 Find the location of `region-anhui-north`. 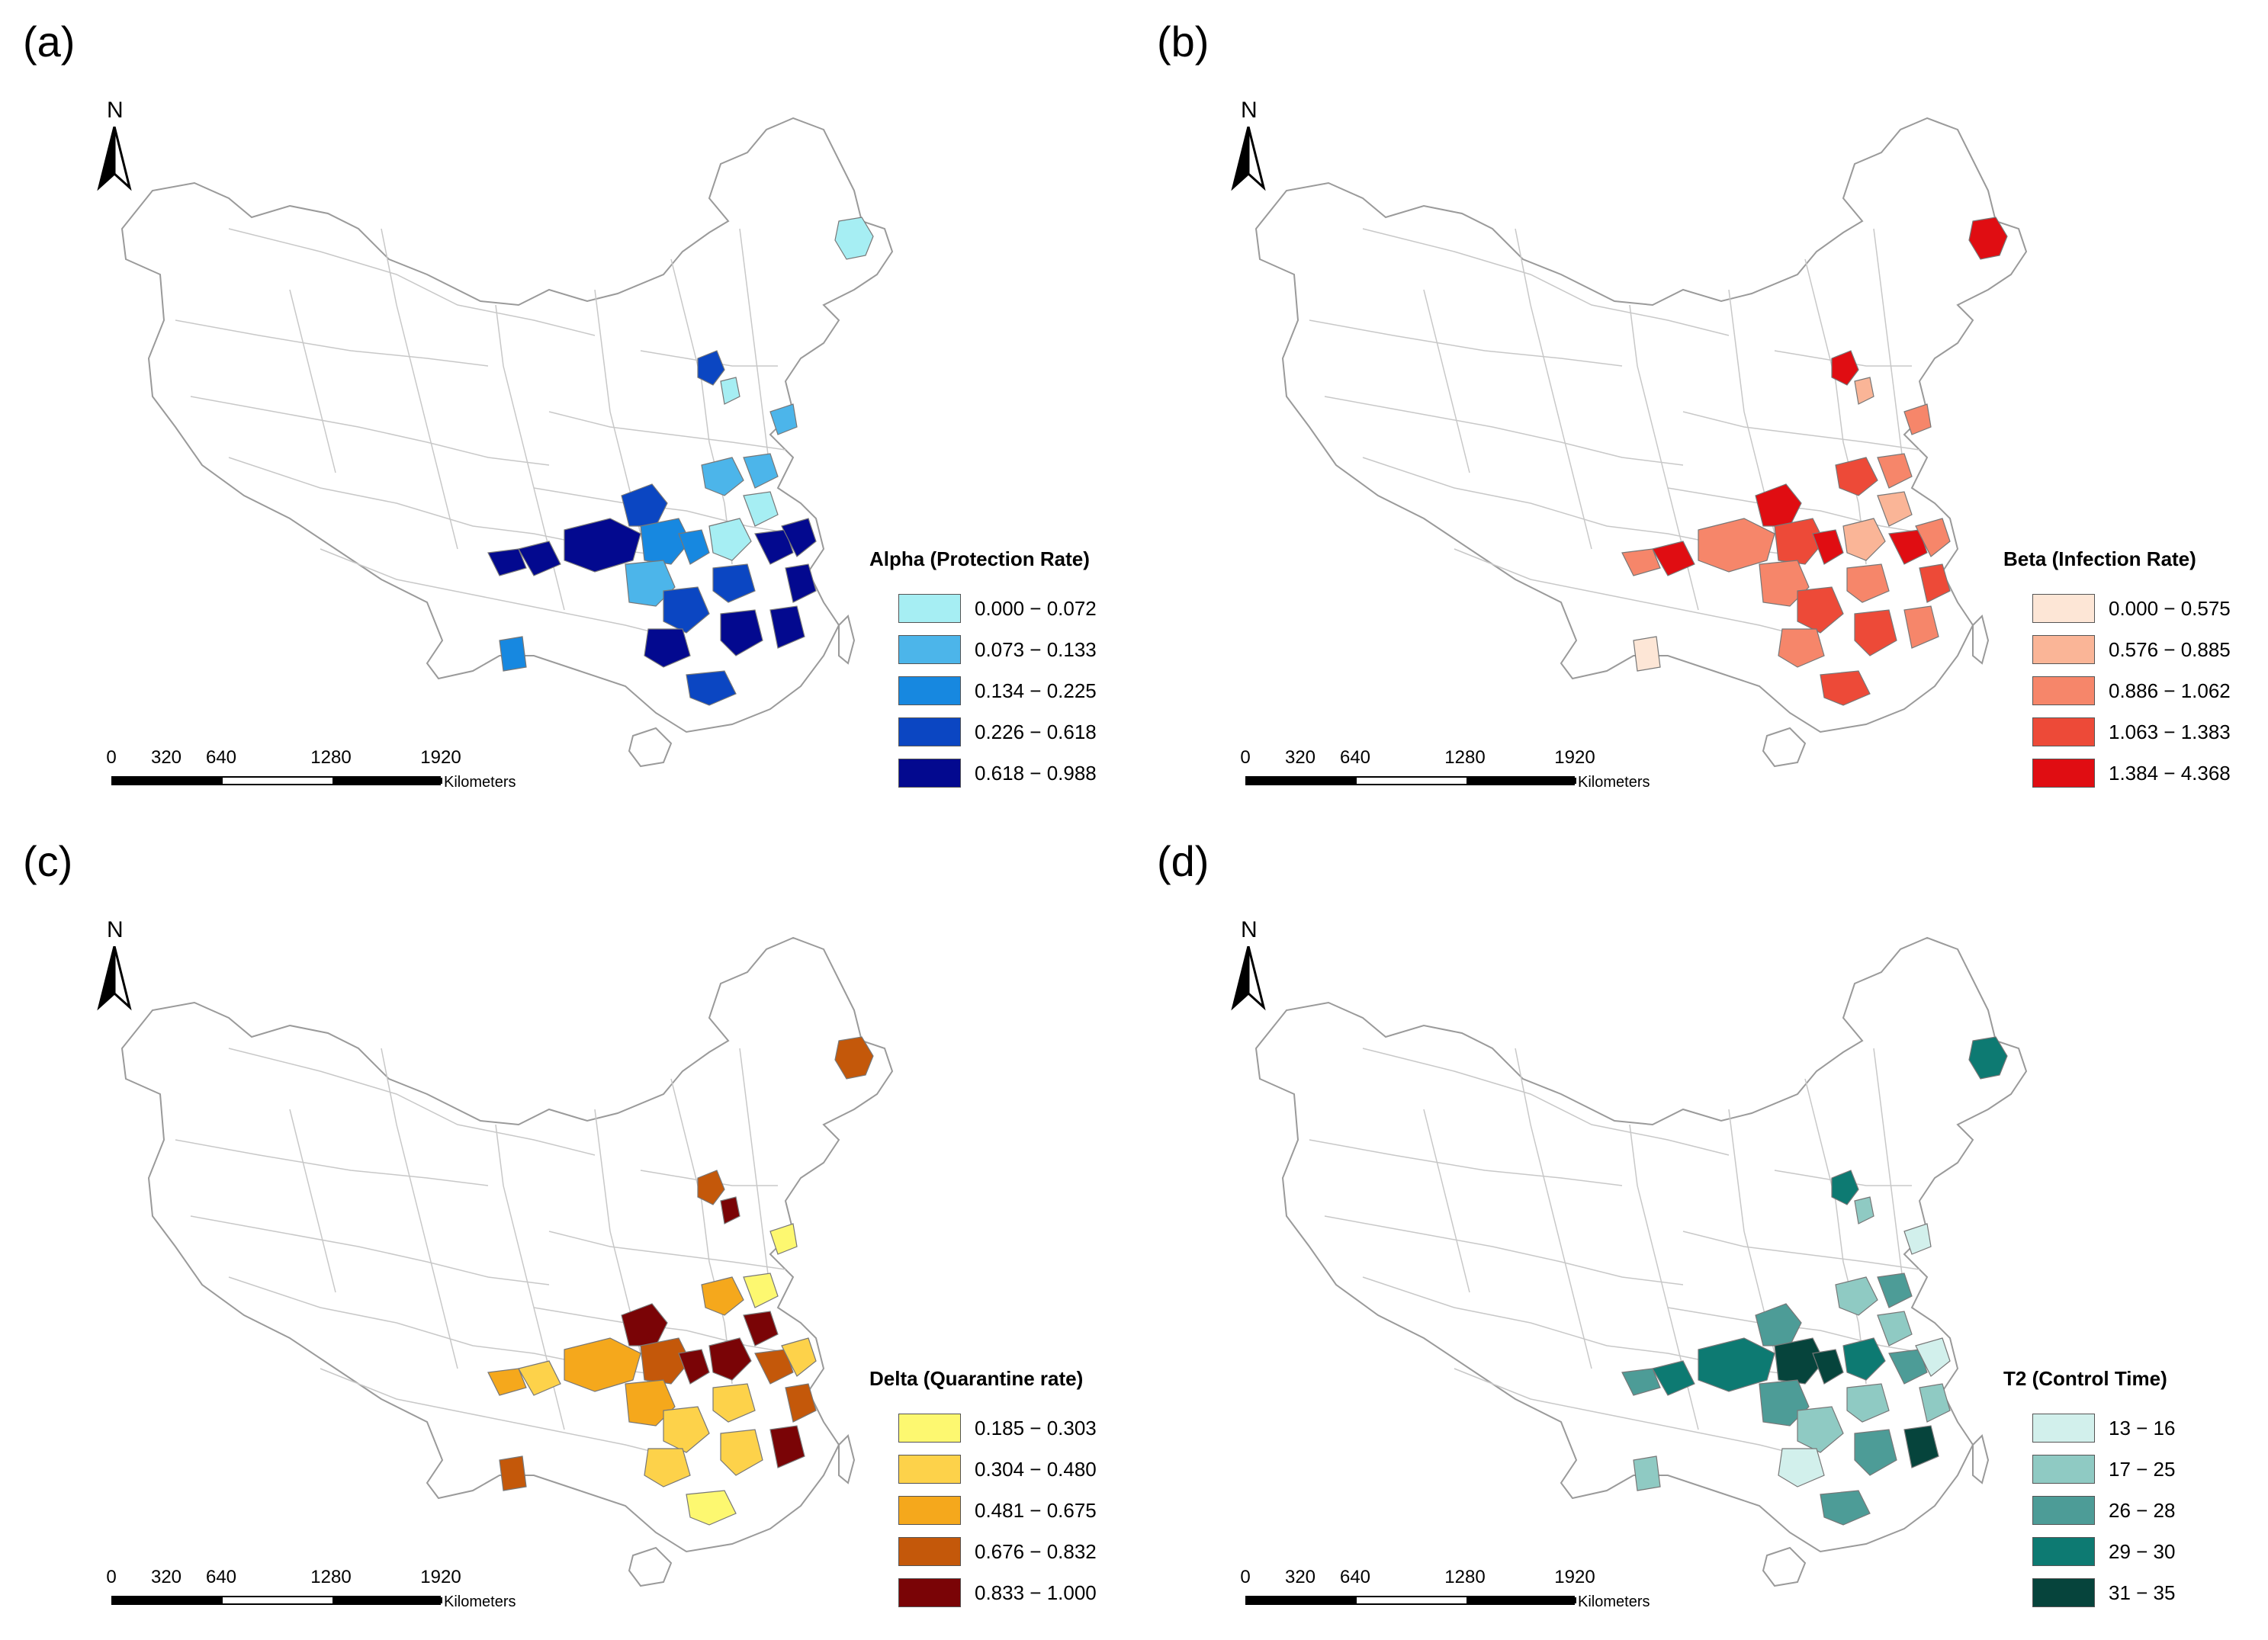

region-anhui-north is located at coordinates (1856, 1296).